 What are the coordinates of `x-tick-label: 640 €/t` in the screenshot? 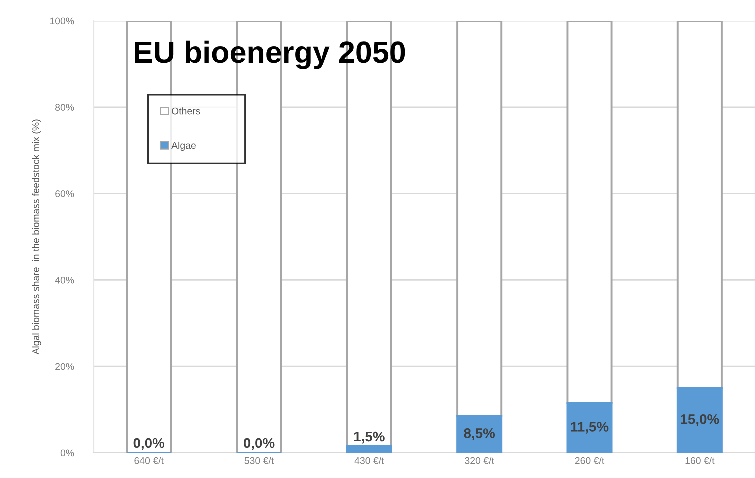 It's located at (149, 460).